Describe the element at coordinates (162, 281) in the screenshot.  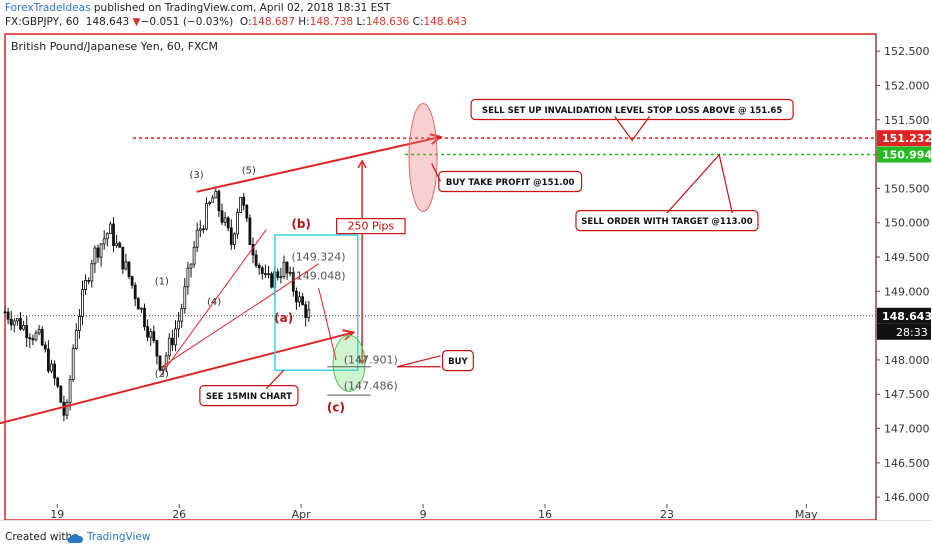
I see `wave-label: (1)` at that location.